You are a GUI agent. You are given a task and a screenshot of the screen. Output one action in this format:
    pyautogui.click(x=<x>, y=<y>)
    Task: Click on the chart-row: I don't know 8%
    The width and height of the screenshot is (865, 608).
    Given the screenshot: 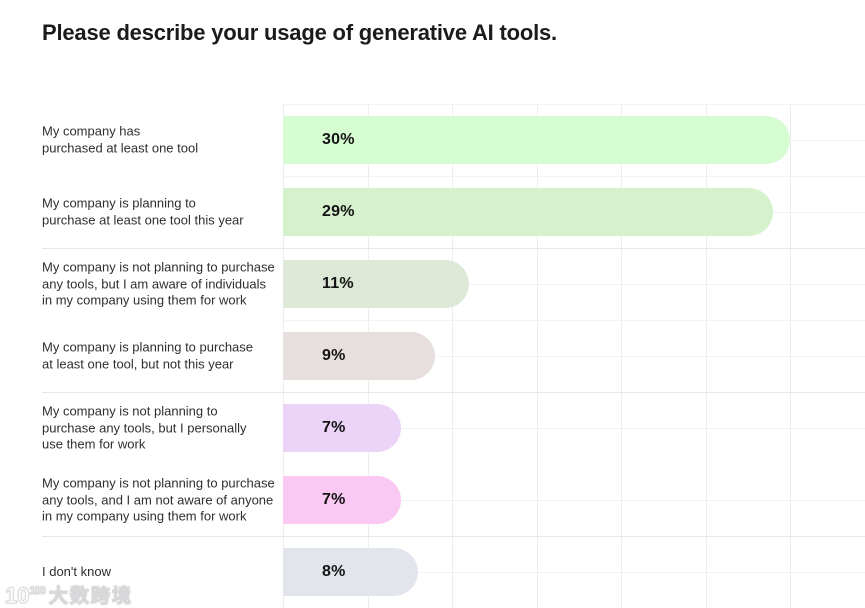 What is the action you would take?
    pyautogui.click(x=432, y=572)
    